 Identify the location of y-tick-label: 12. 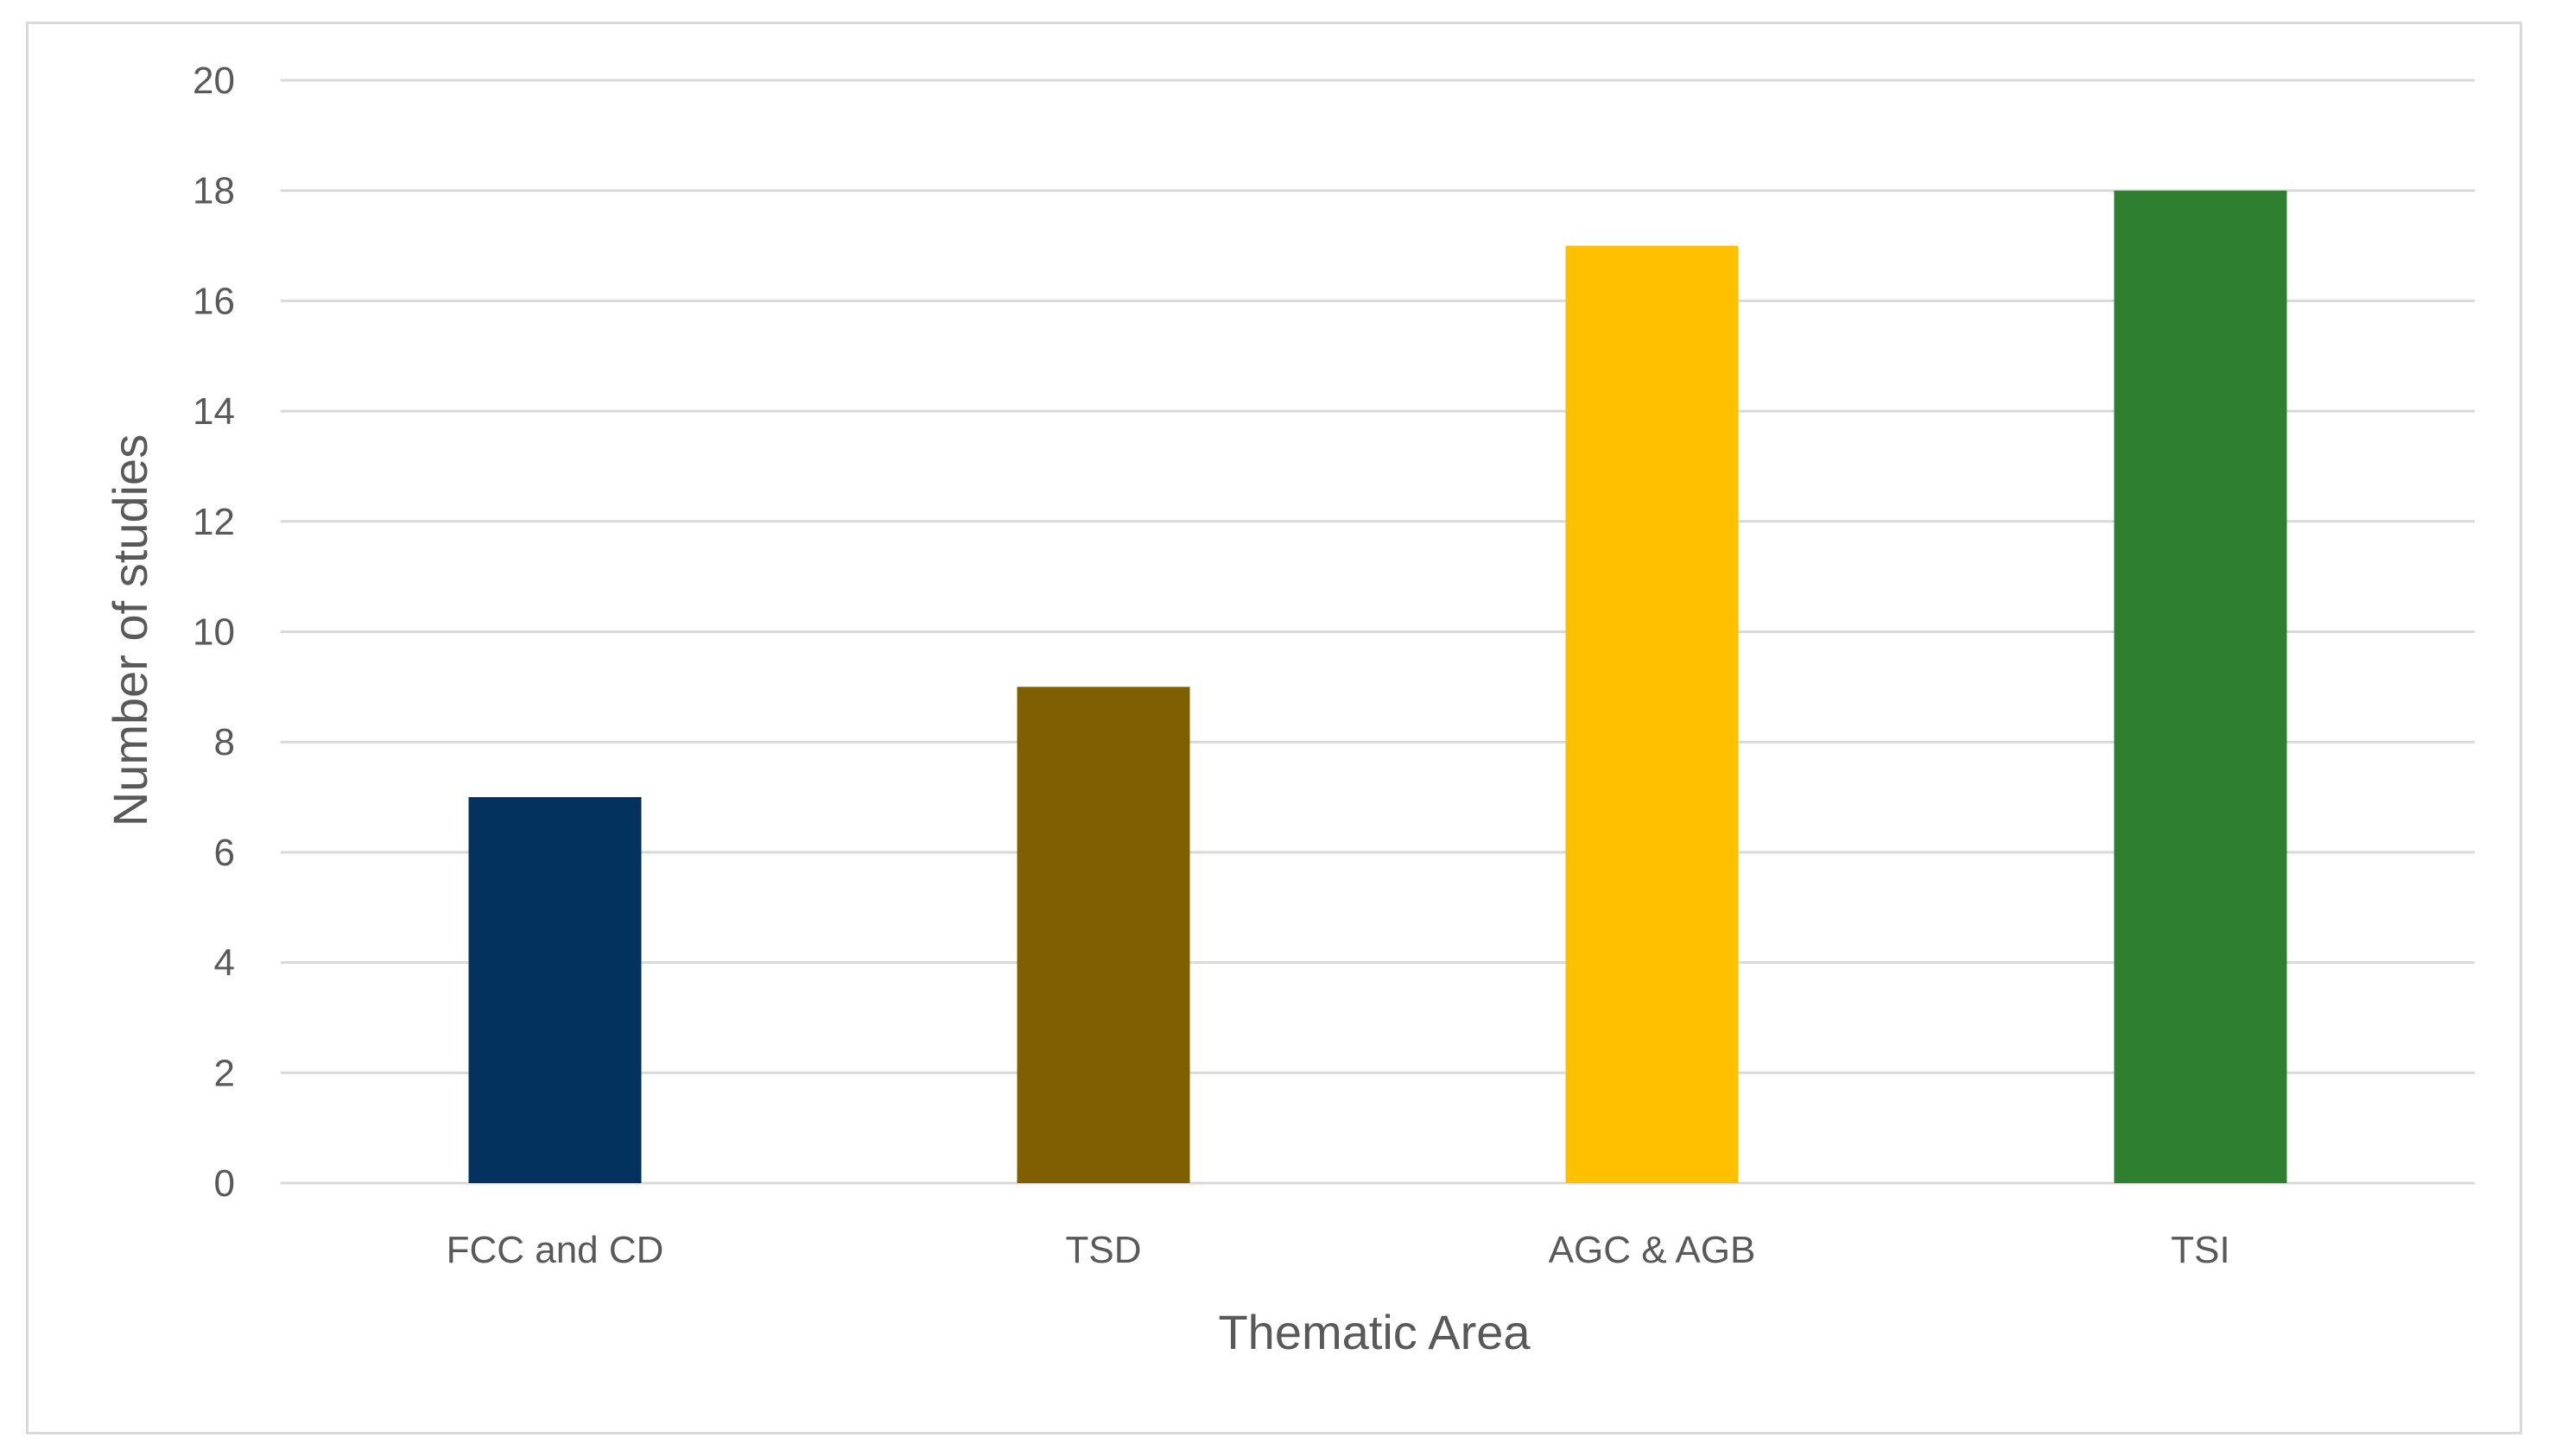
(214, 522).